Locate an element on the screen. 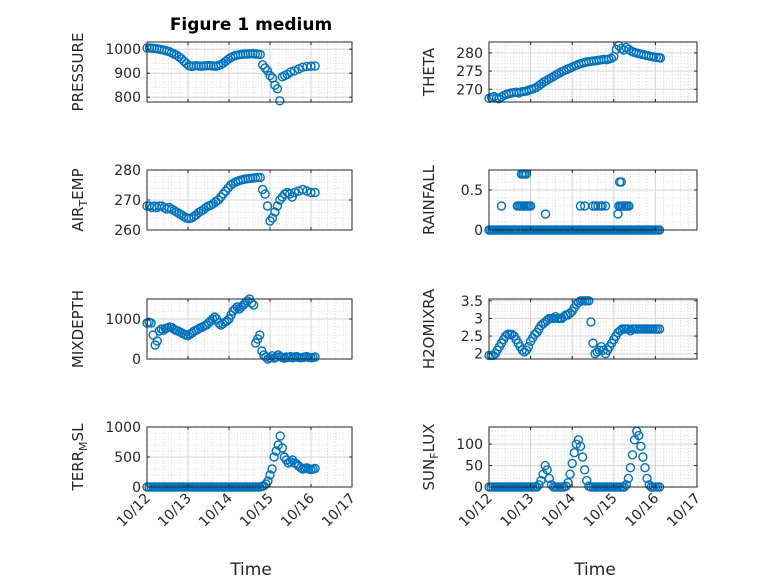  subplot-row3-left: 0 1000 MIXDEPTH is located at coordinates (211, 329).